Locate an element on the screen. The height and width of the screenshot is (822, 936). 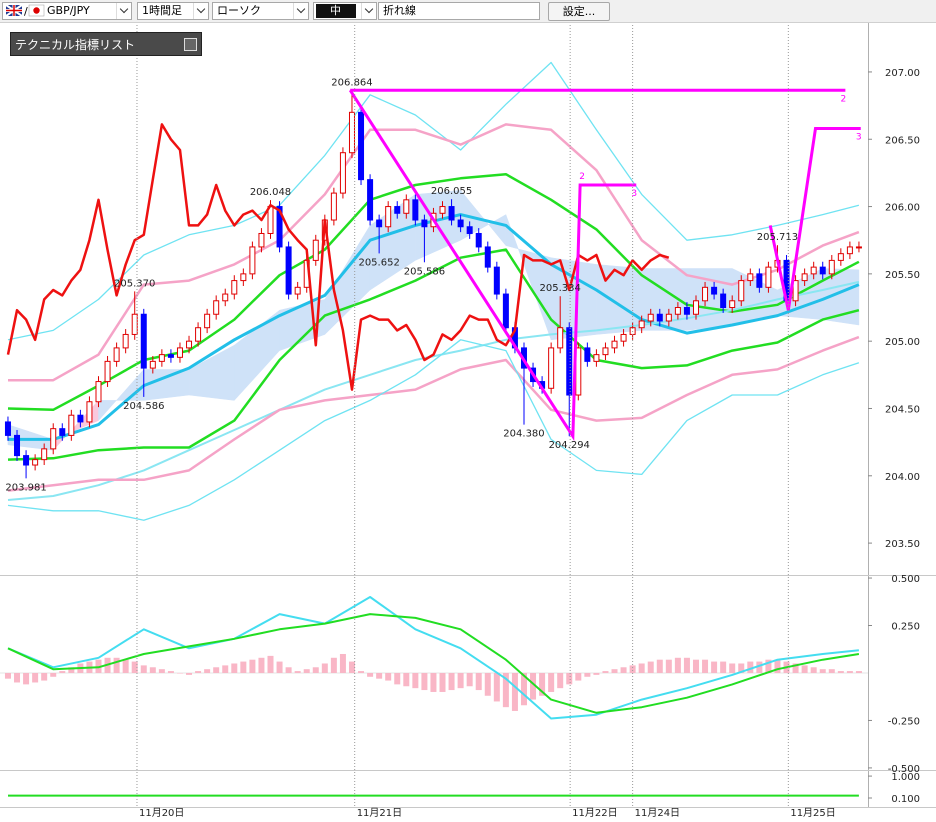
x-tick-label: 11月22日 is located at coordinates (594, 813).